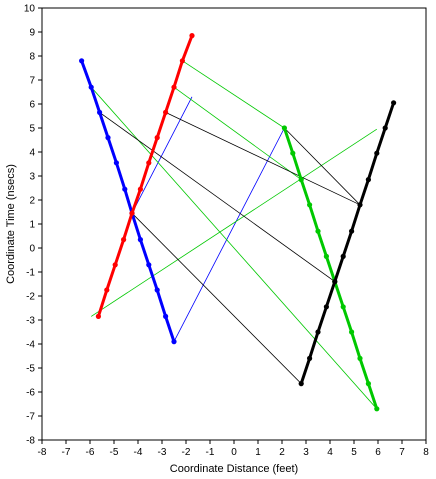 The width and height of the screenshot is (436, 479). What do you see at coordinates (30, 345) in the screenshot?
I see `y-tick-label: -4` at bounding box center [30, 345].